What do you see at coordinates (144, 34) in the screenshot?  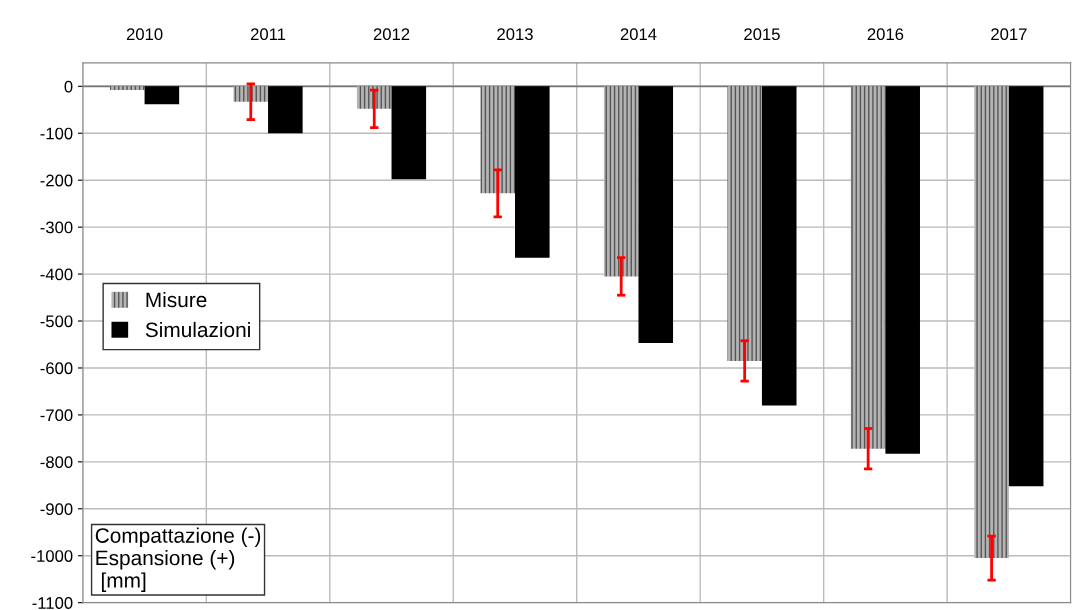 I see `x-tick-label: 2010` at bounding box center [144, 34].